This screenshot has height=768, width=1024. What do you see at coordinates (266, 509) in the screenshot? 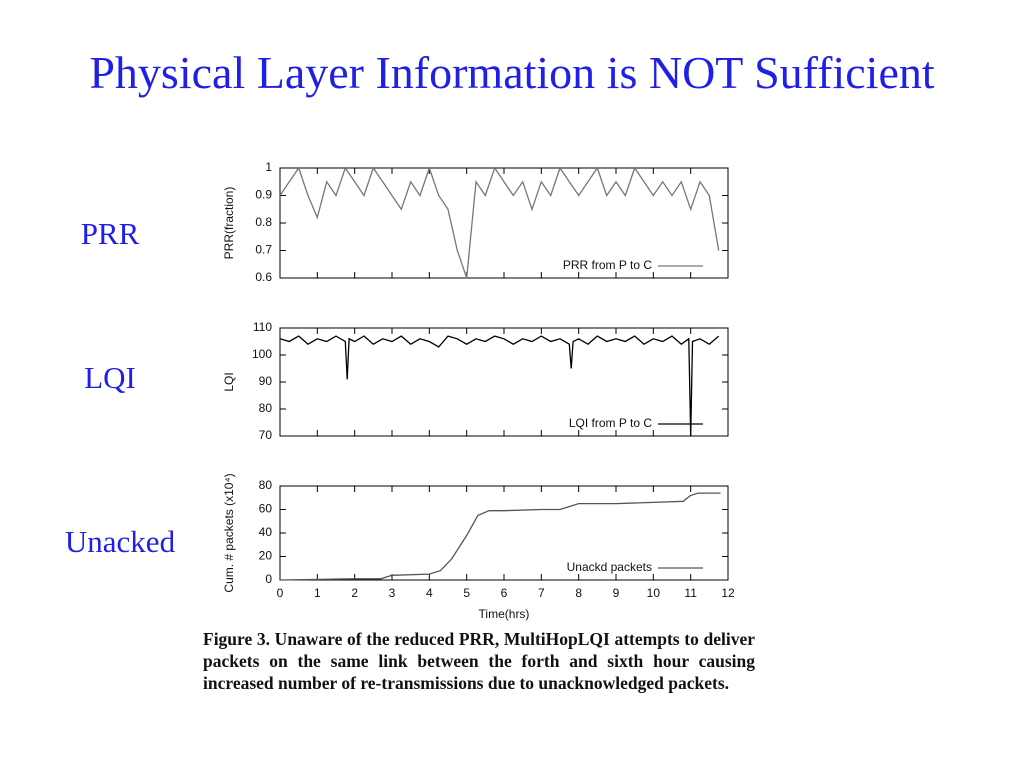
I see `y-tick-label: 60` at bounding box center [266, 509].